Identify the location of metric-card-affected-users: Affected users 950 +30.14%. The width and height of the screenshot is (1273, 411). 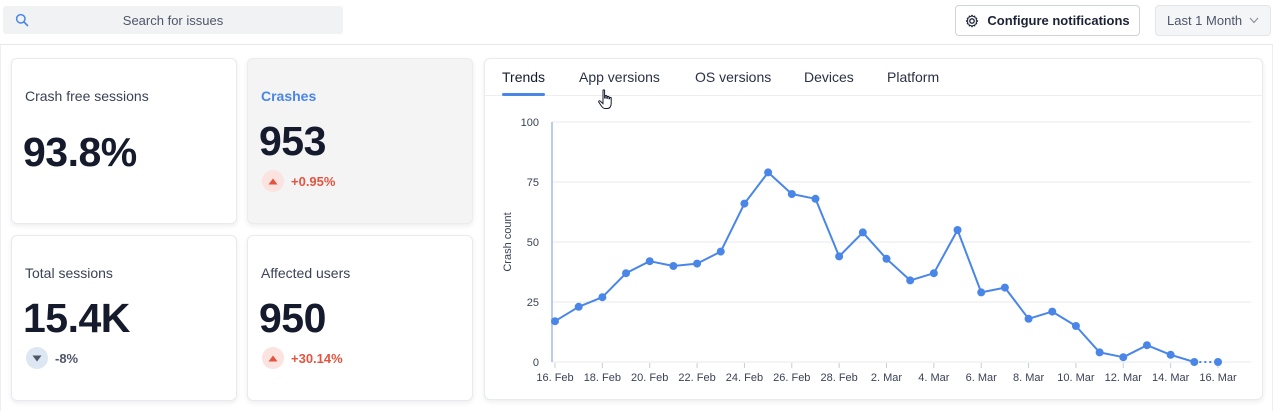
(360, 318).